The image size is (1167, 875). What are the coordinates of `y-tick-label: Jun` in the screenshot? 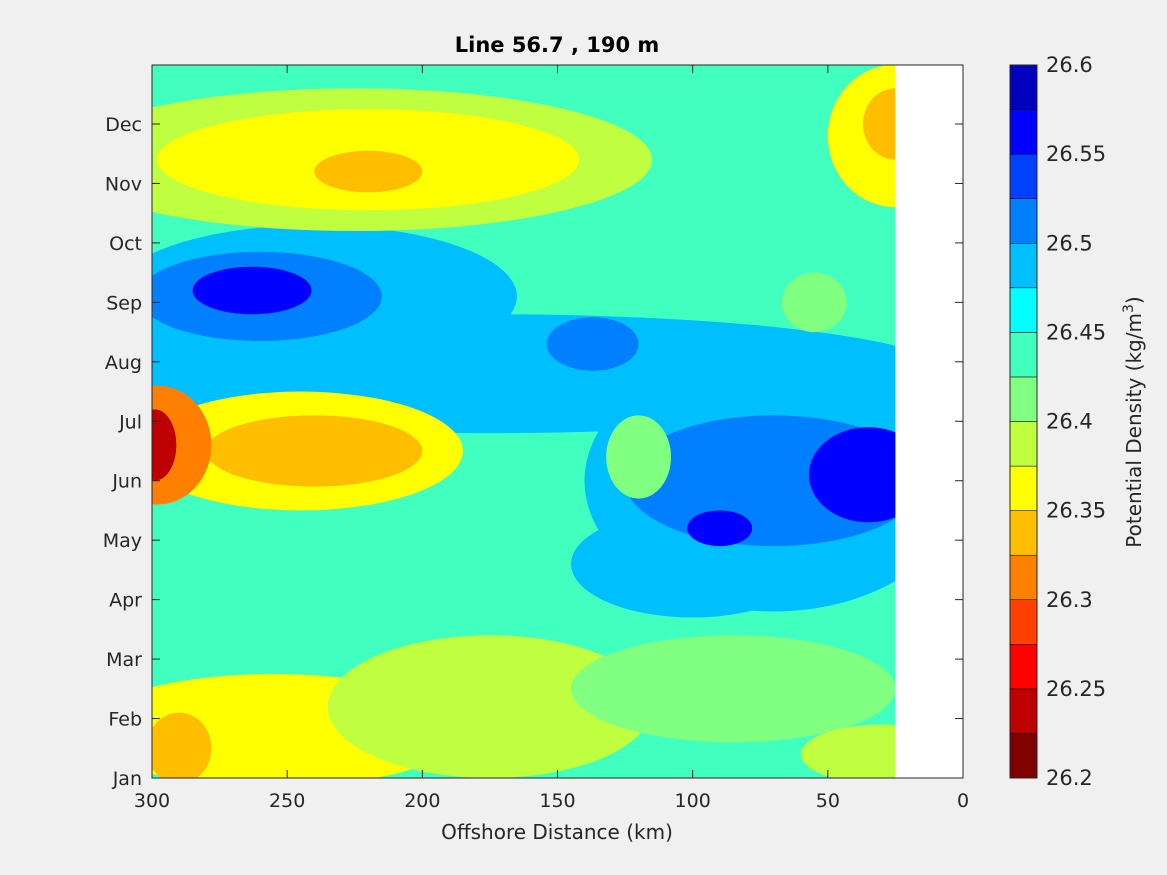 It's located at (126, 482).